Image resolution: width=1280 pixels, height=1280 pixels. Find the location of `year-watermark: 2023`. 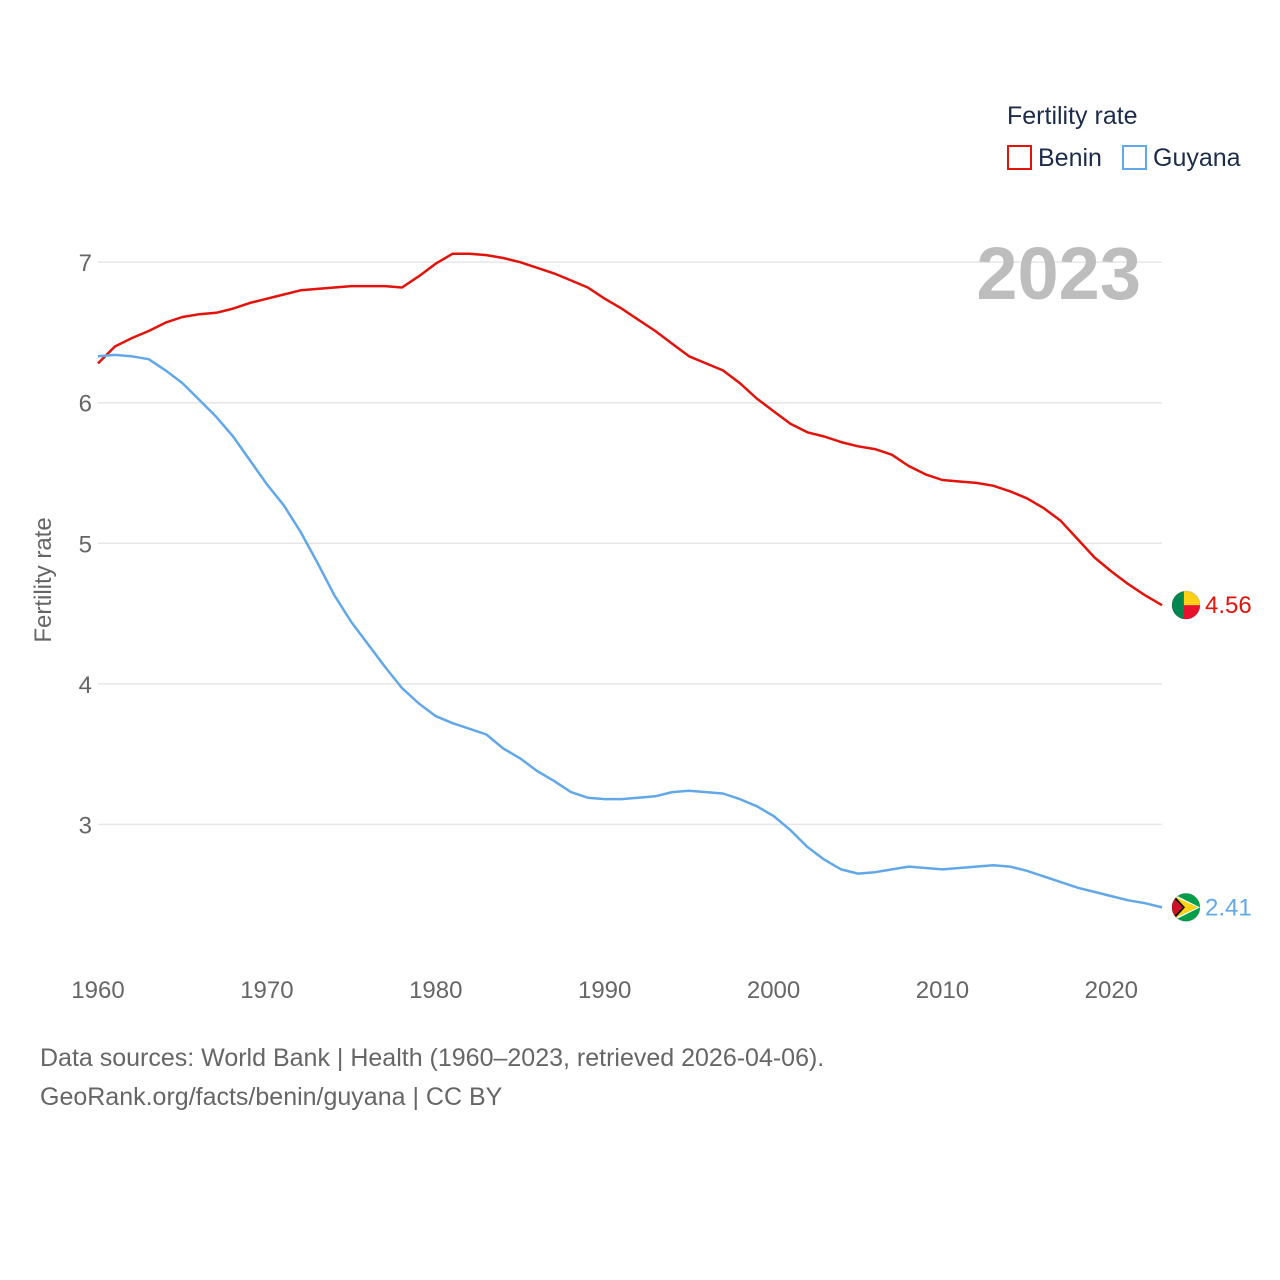

year-watermark: 2023 is located at coordinates (1058, 273).